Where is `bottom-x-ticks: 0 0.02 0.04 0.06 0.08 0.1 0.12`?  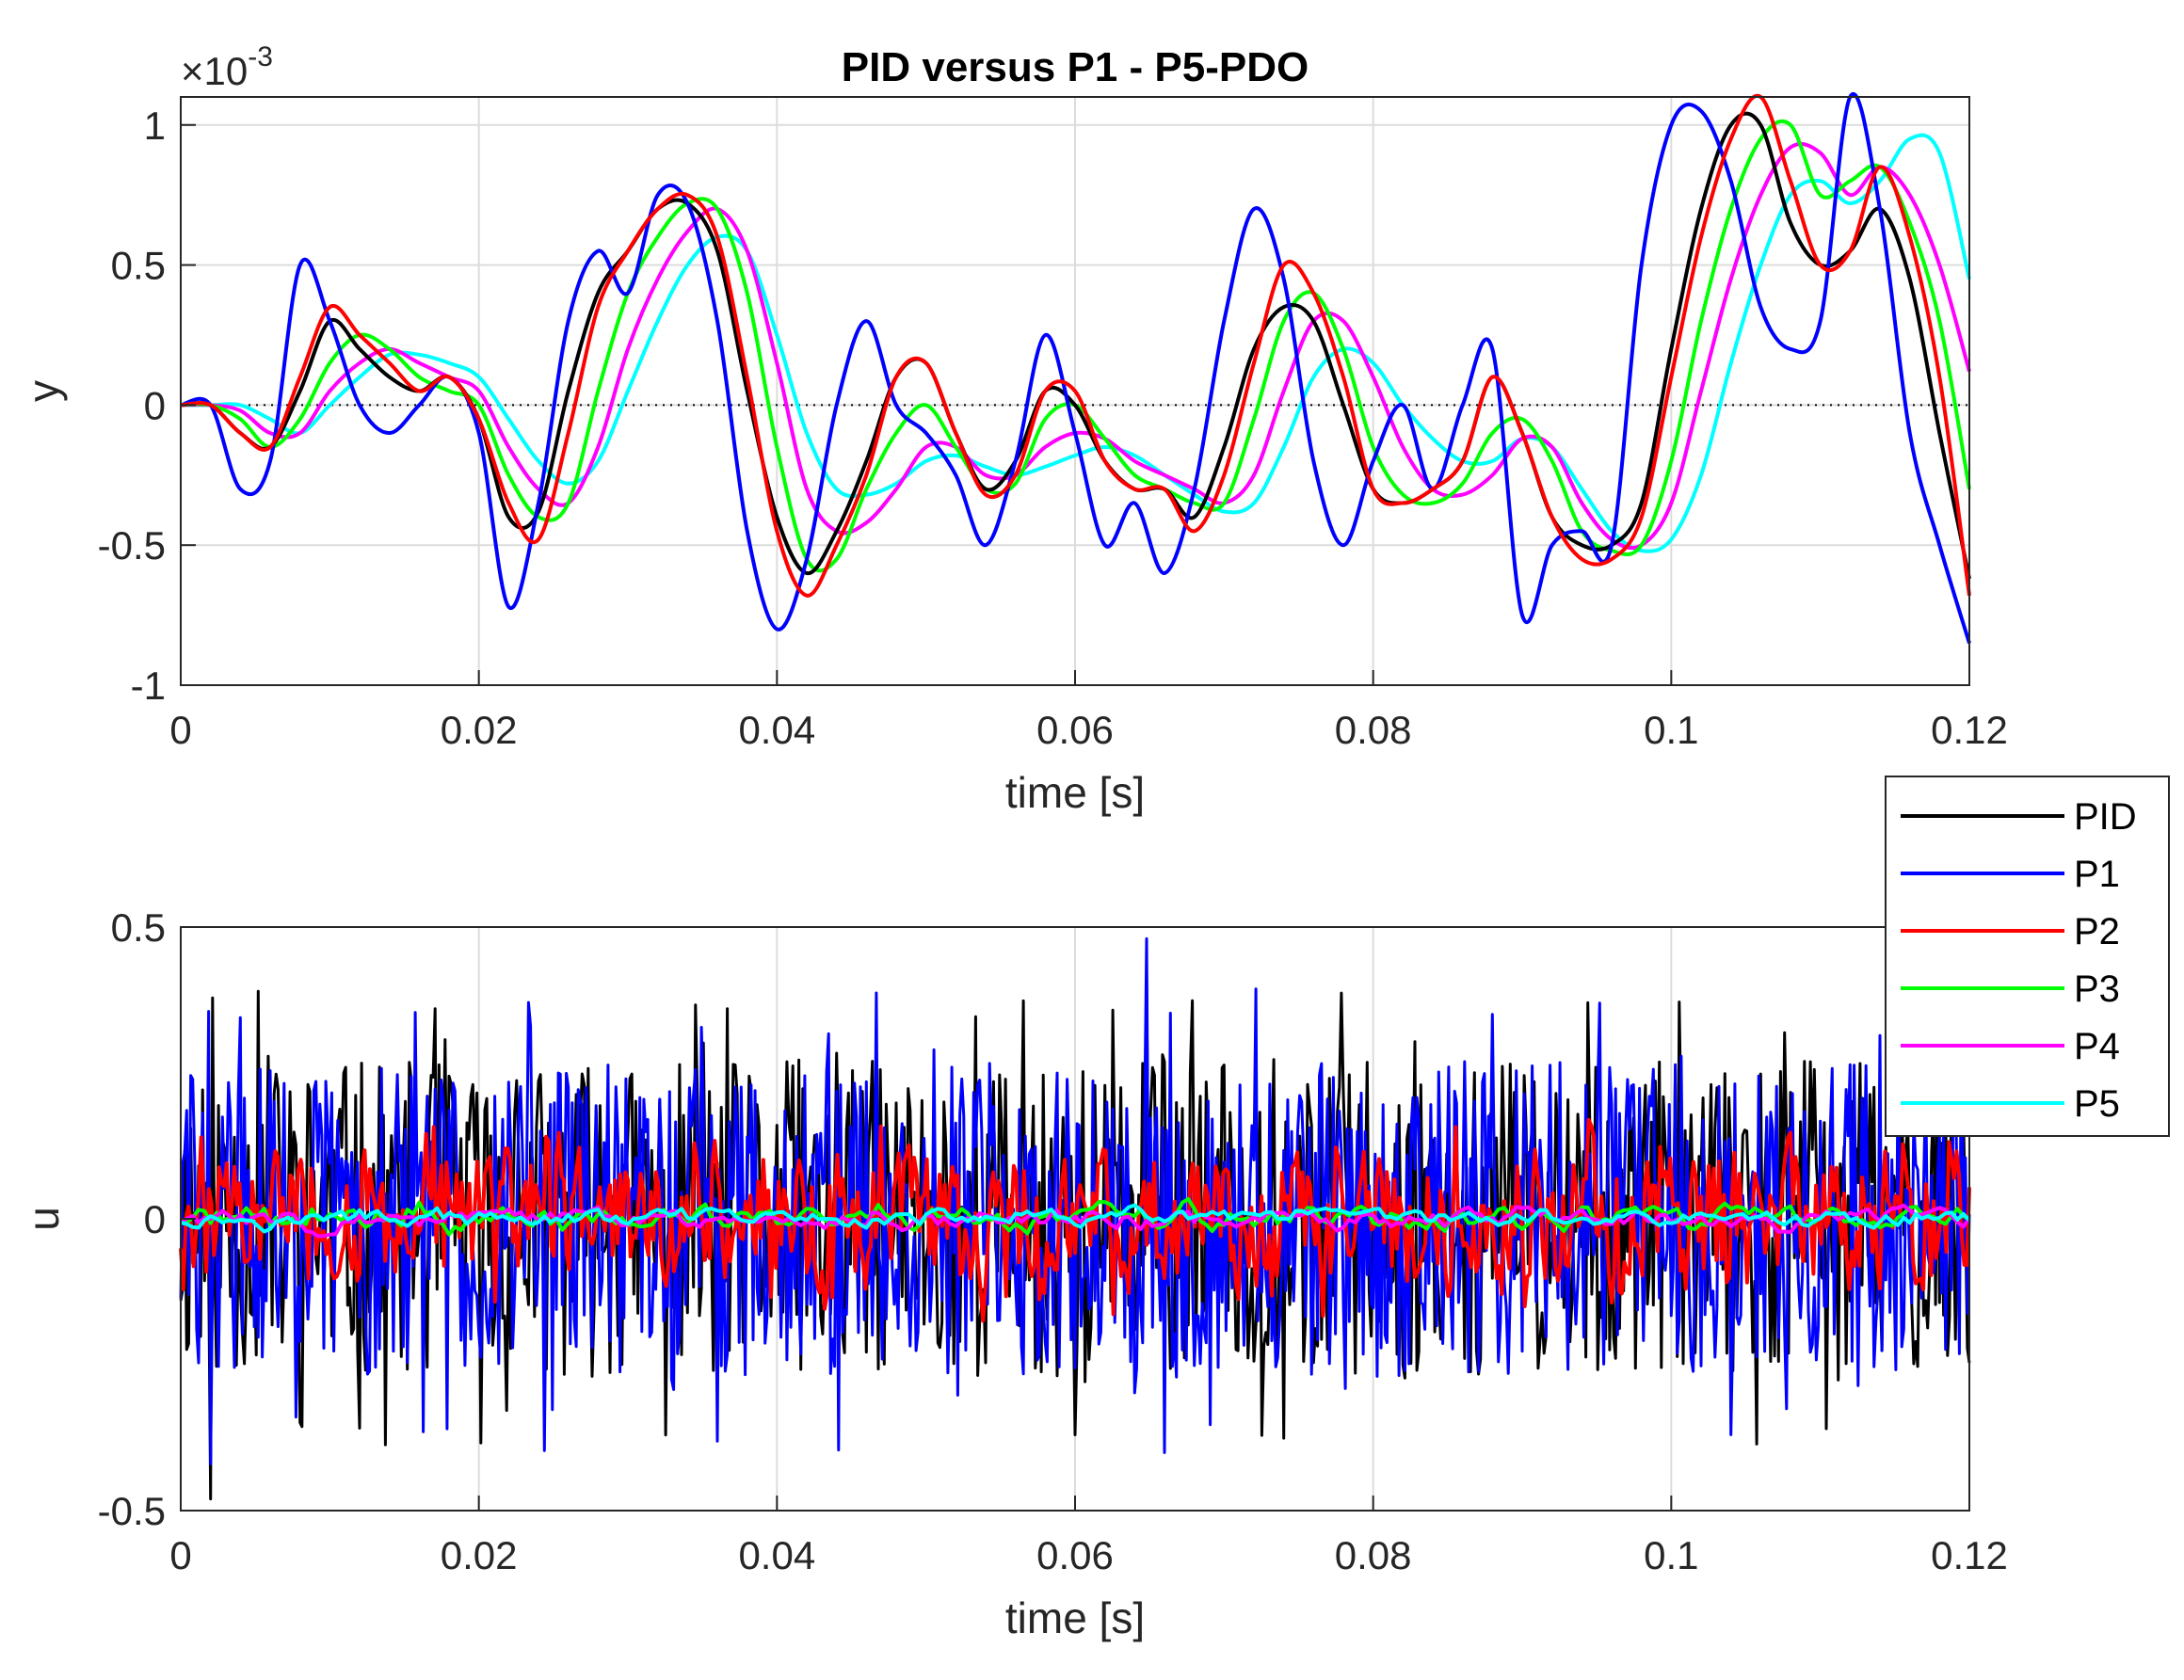
bottom-x-ticks: 0 0.02 0.04 0.06 0.08 0.1 0.12 is located at coordinates (1088, 1536).